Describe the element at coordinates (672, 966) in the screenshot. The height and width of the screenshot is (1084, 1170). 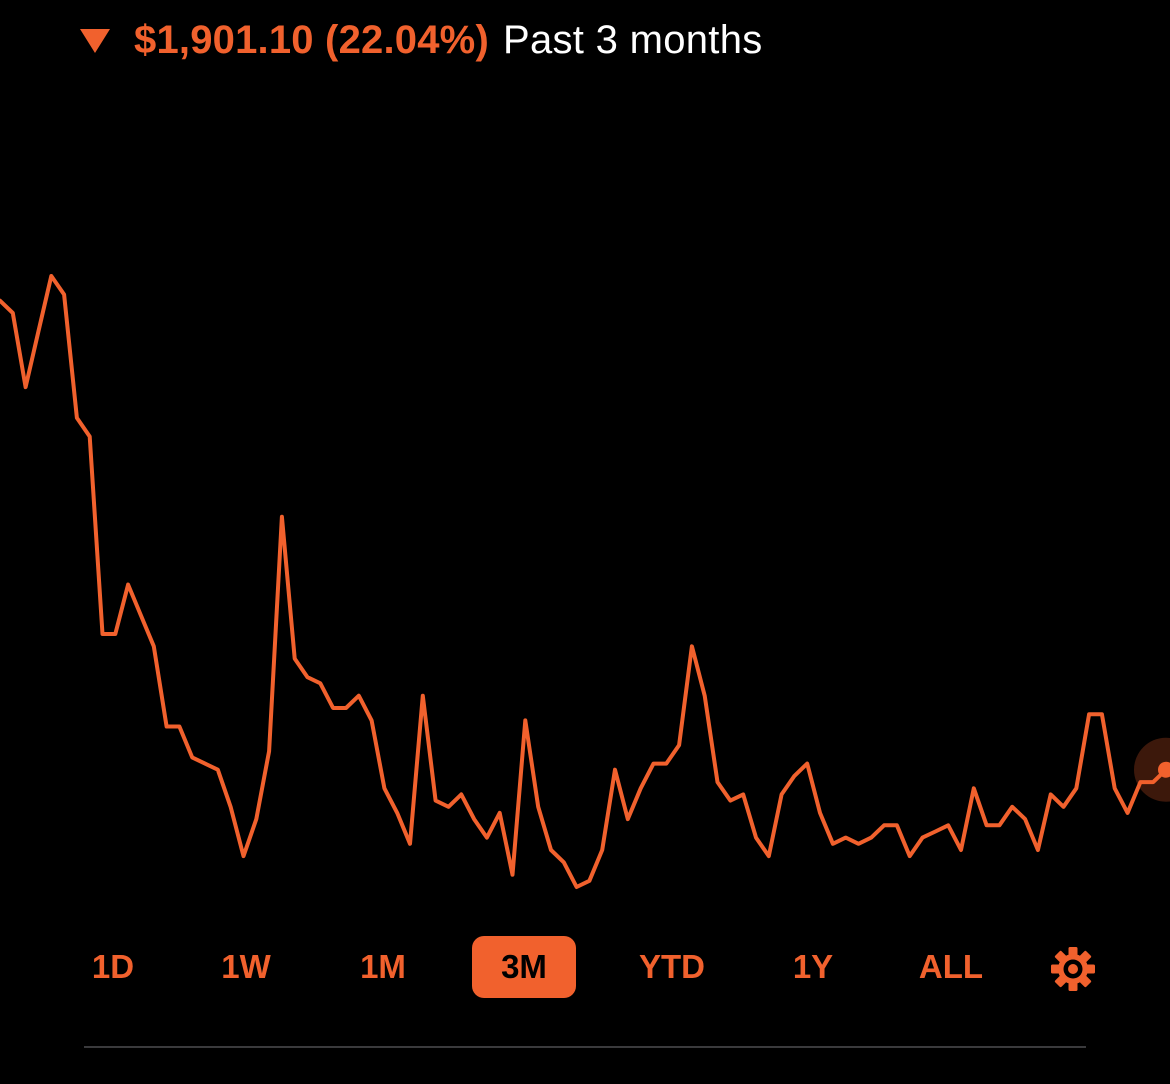
I see `range-button-ytd: YTD` at that location.